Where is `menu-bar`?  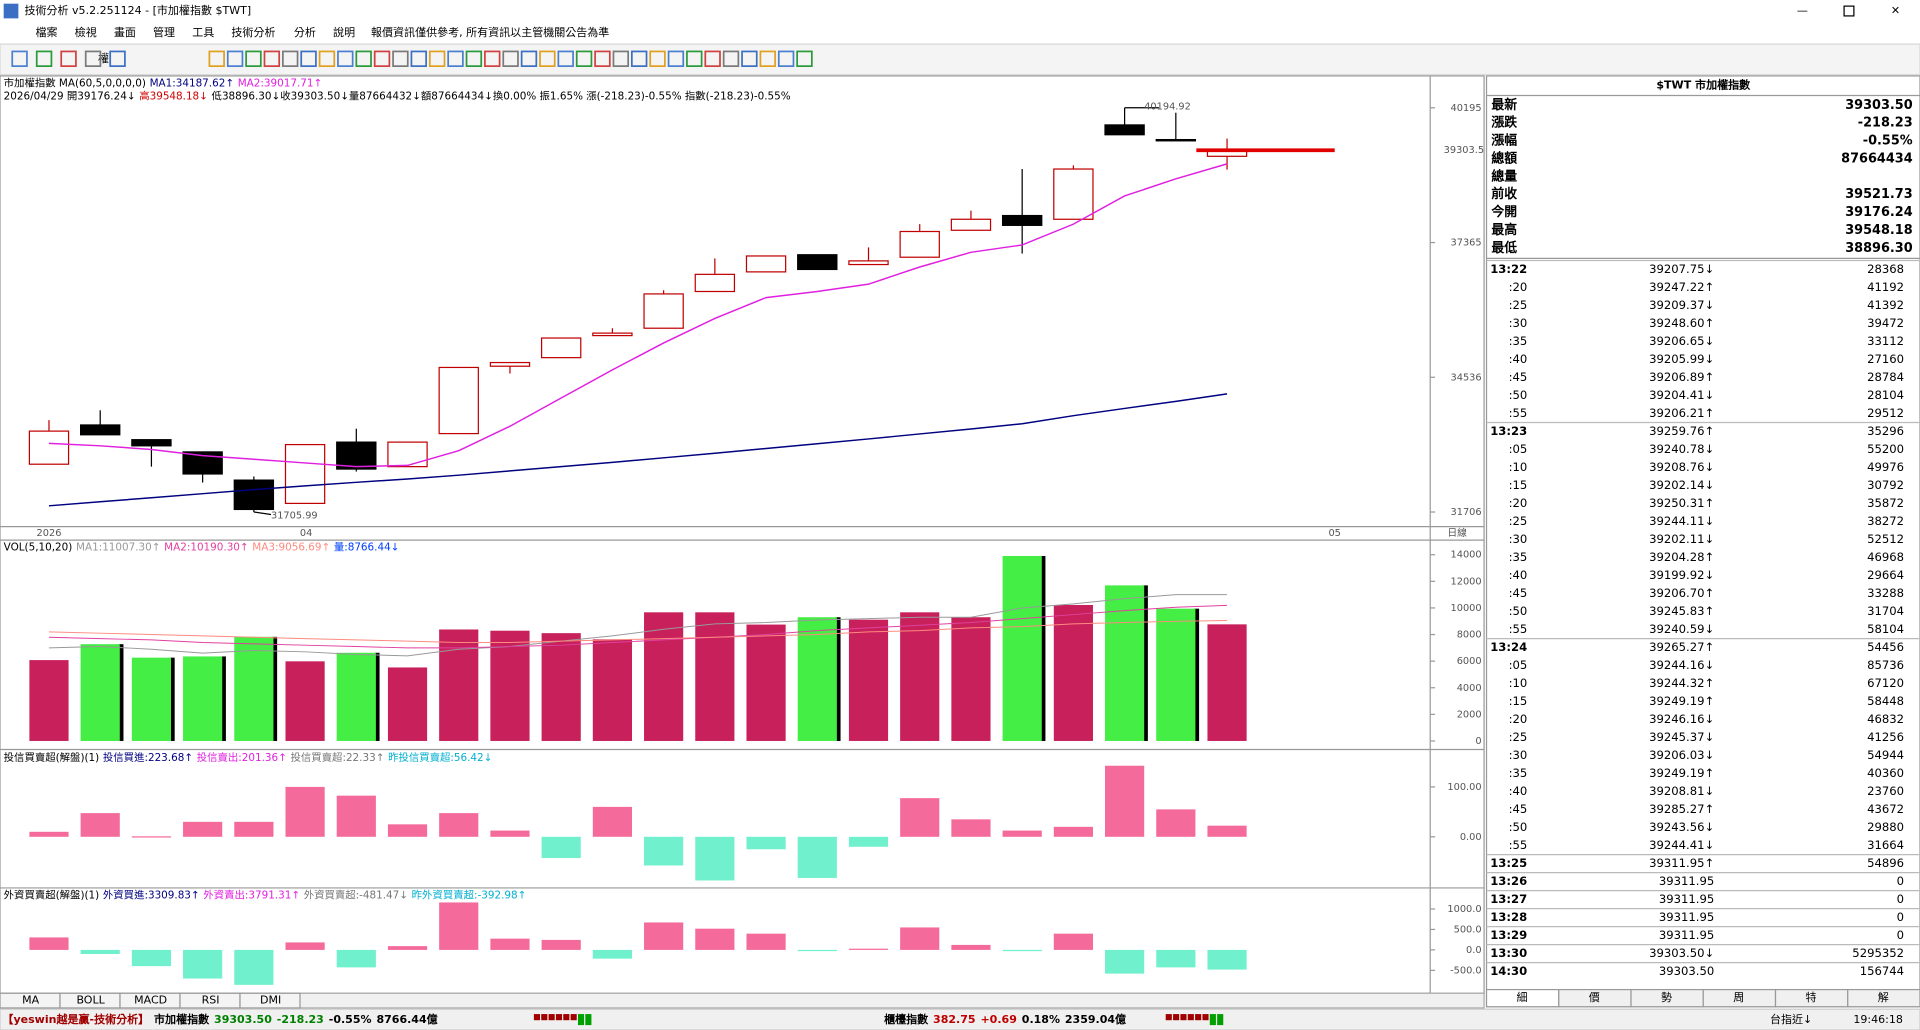
menu-bar is located at coordinates (960, 33).